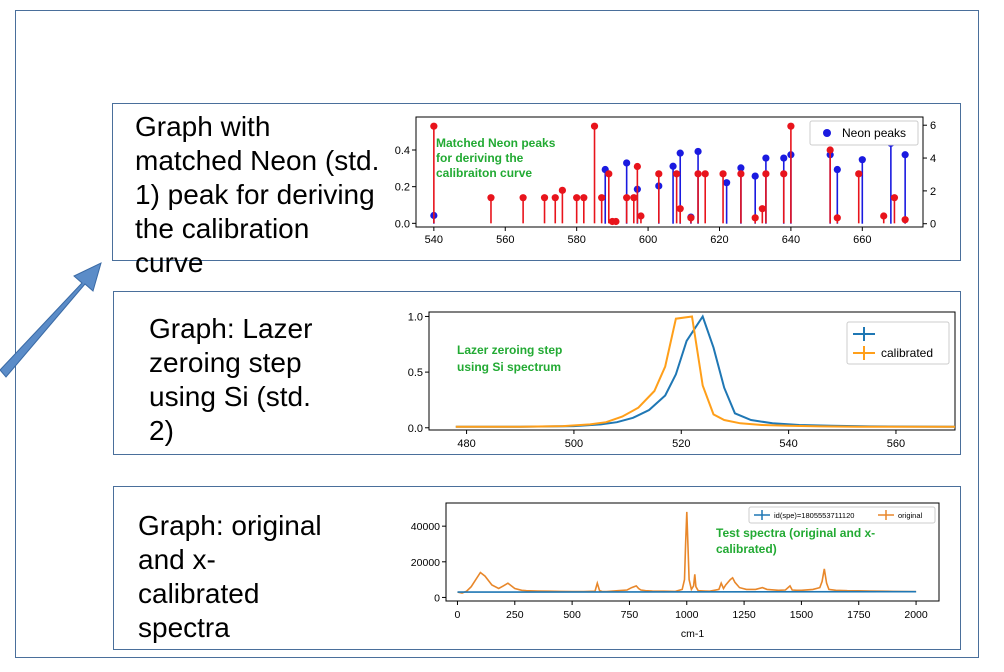  I want to click on y-tick-label: 20000, so click(425, 563).